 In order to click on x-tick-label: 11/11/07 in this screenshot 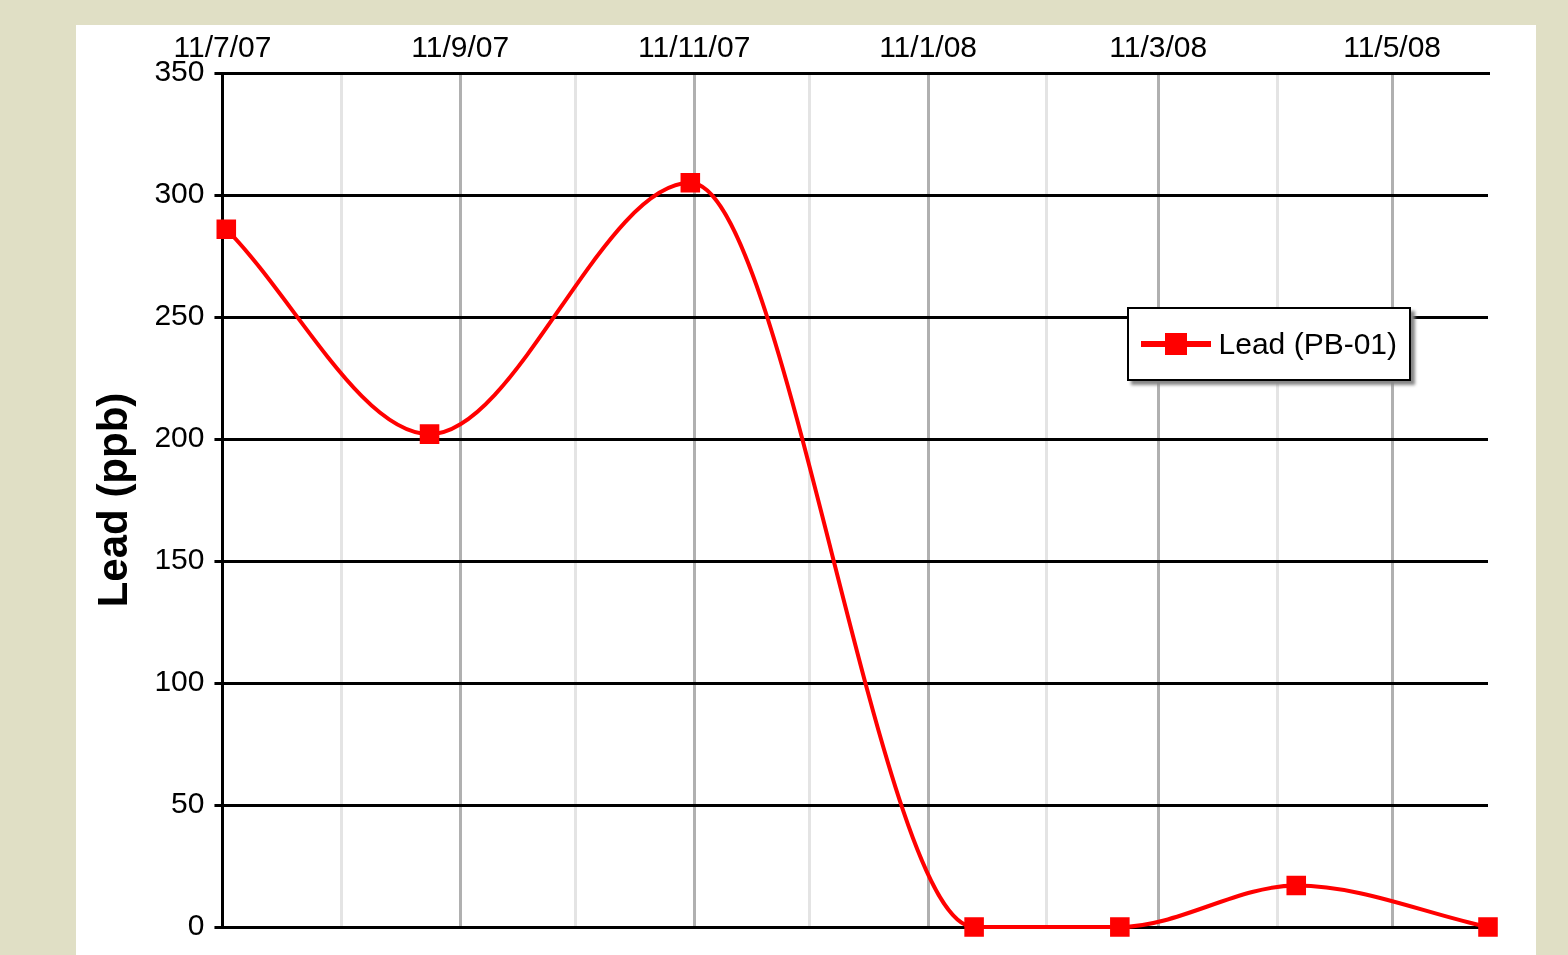, I will do `click(694, 47)`.